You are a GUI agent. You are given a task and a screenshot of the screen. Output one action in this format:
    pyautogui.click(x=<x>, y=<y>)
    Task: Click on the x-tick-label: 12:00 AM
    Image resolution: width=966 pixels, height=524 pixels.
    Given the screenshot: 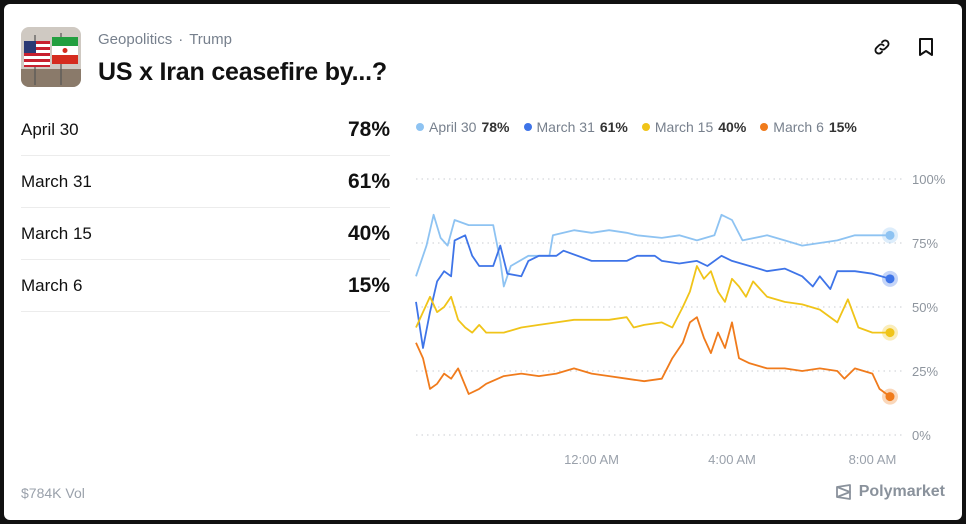 What is the action you would take?
    pyautogui.click(x=591, y=459)
    